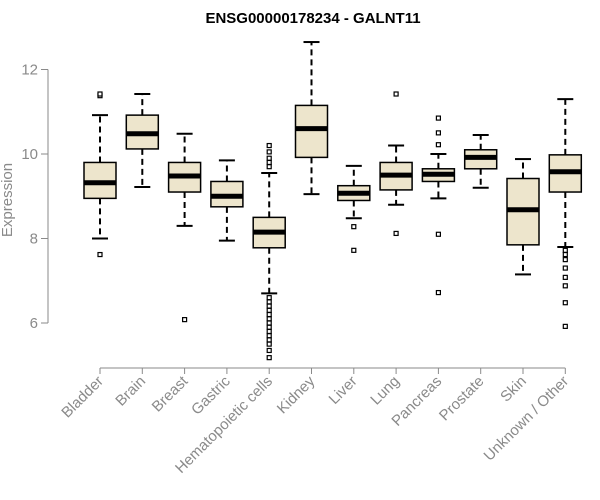 This screenshot has width=600, height=500. Describe the element at coordinates (227, 200) in the screenshot. I see `box-gastric` at that location.